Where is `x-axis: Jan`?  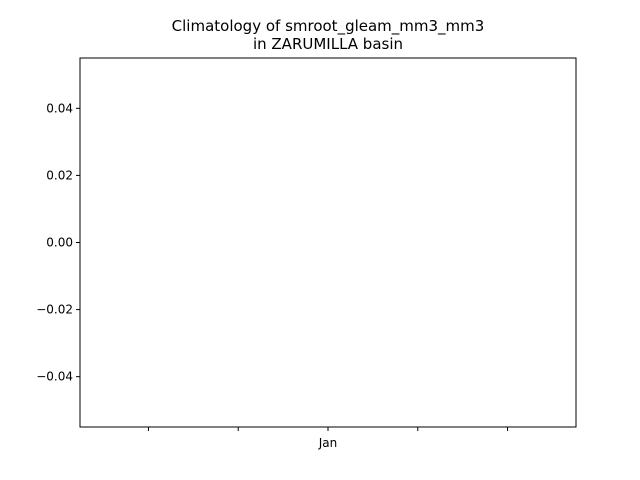
x-axis: Jan is located at coordinates (328, 438).